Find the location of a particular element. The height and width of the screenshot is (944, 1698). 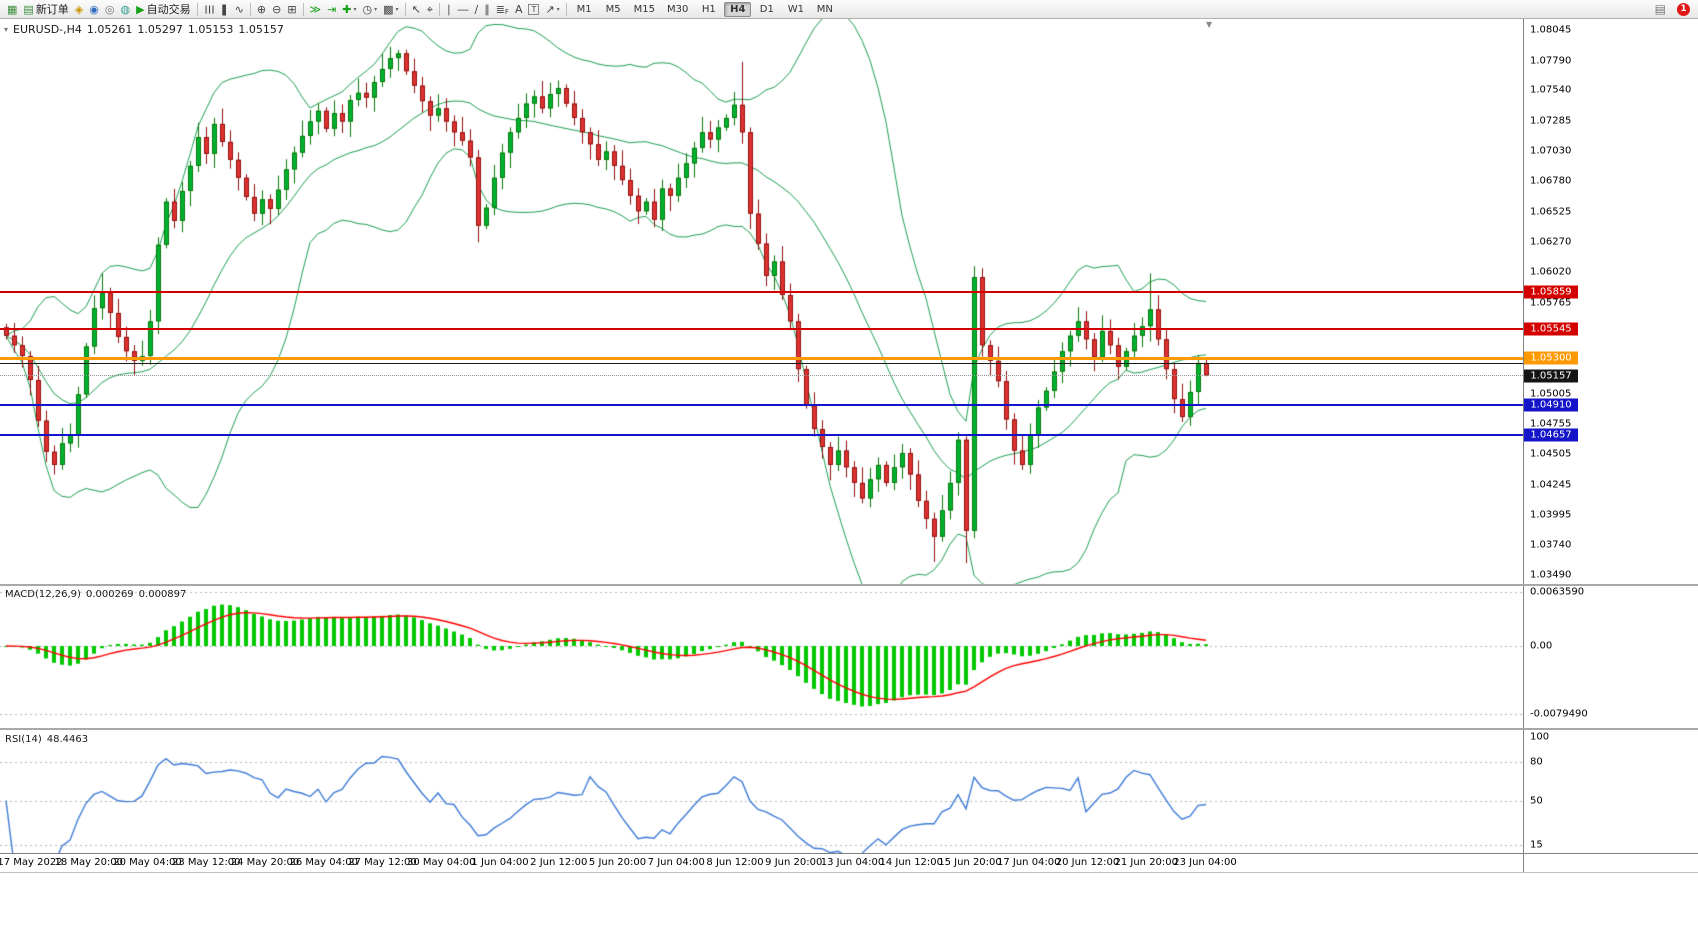

price-axis-label: 1.08045 is located at coordinates (1551, 30).